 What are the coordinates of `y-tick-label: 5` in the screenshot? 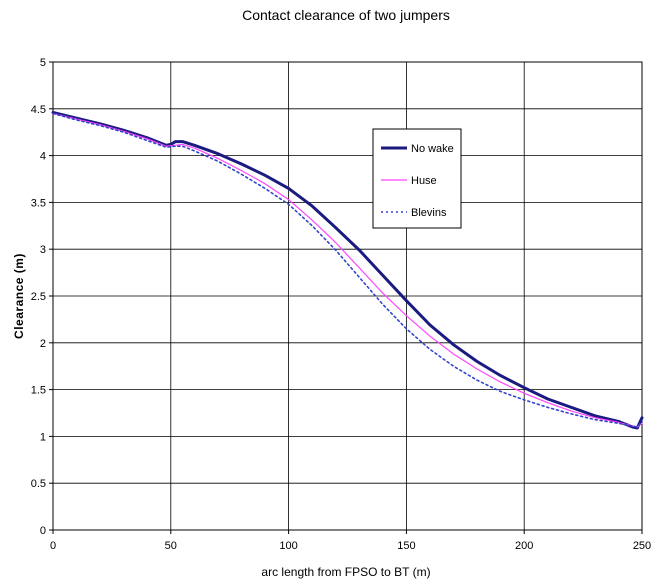 It's located at (43, 63).